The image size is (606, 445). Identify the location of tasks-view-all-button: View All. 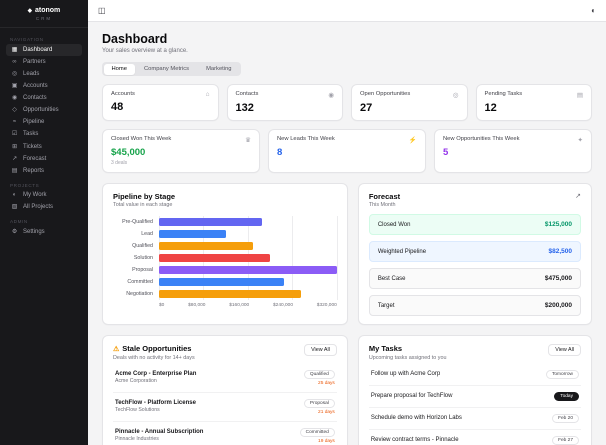
(564, 350).